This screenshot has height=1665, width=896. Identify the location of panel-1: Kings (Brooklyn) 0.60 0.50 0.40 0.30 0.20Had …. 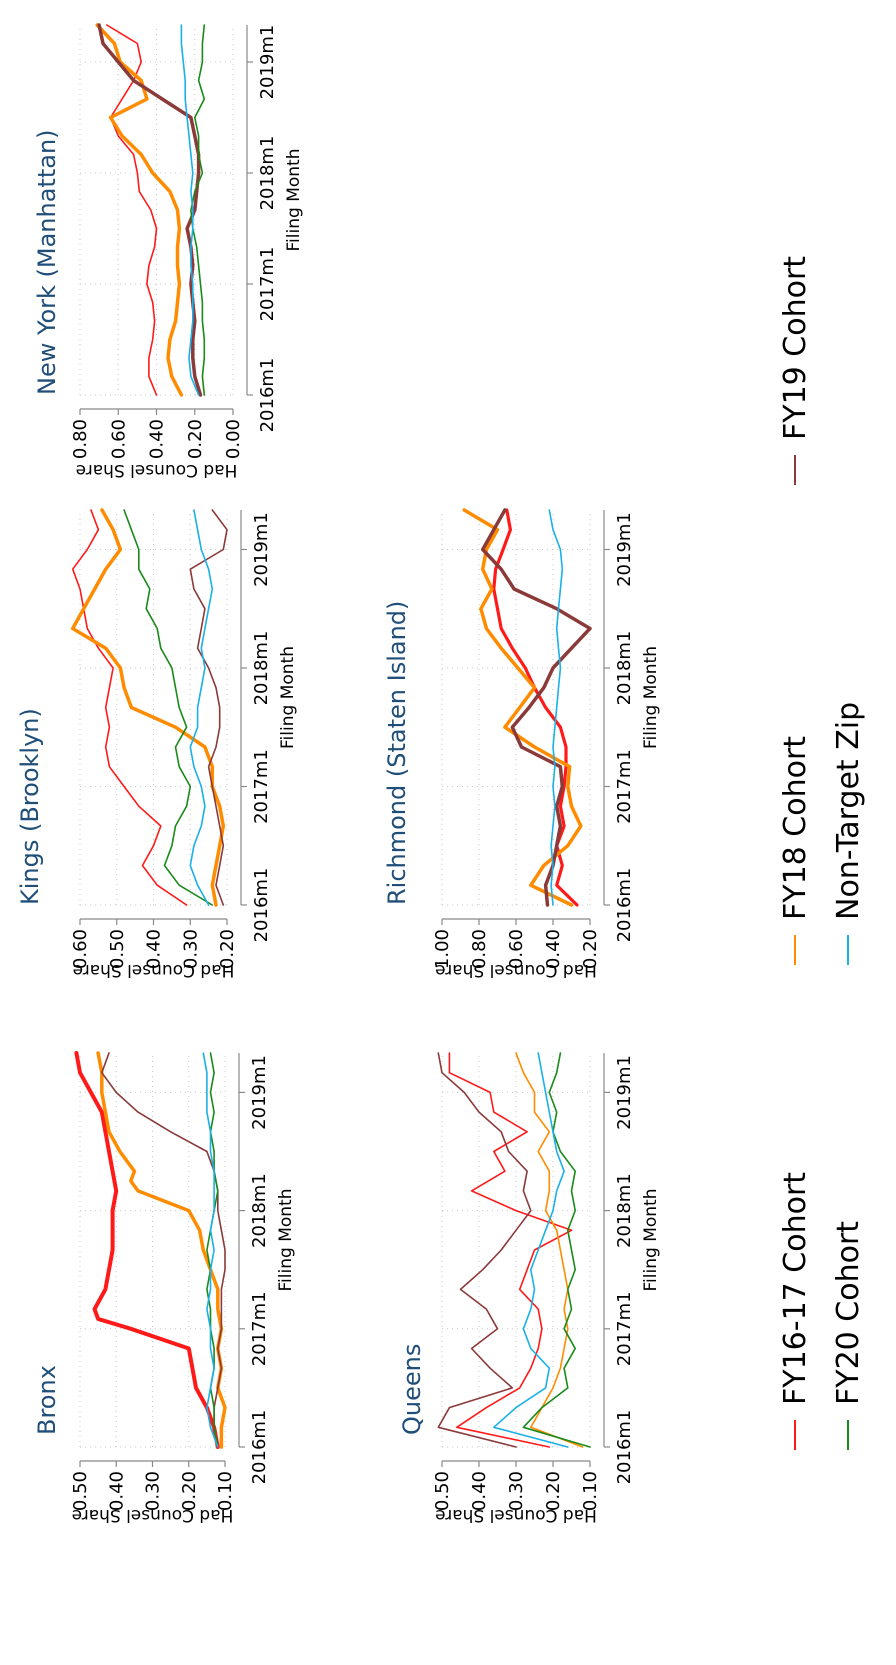
(157, 744).